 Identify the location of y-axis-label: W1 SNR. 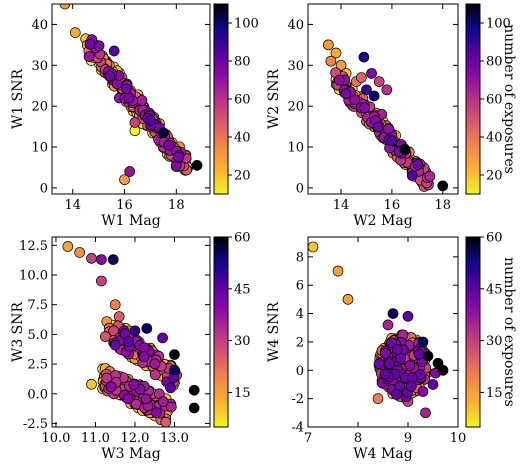
(18, 98).